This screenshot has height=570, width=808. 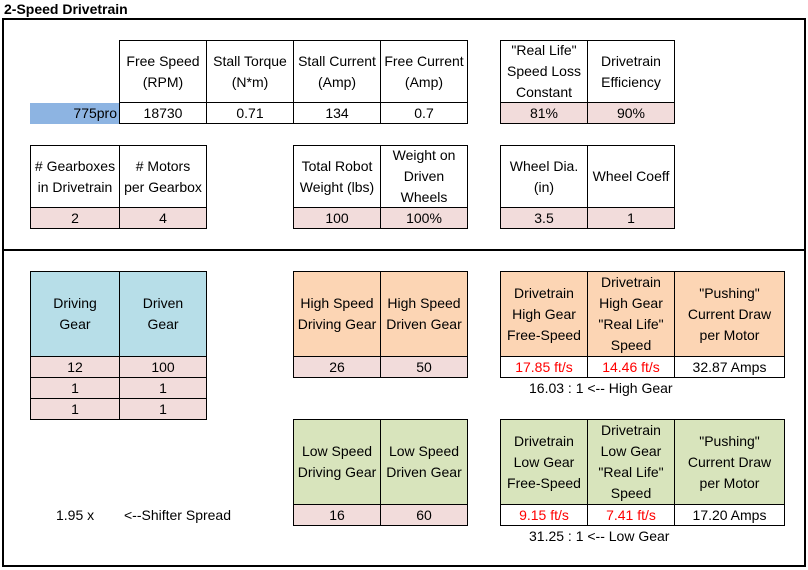 What do you see at coordinates (729, 515) in the screenshot?
I see `low-current-value: 17.20 Amps` at bounding box center [729, 515].